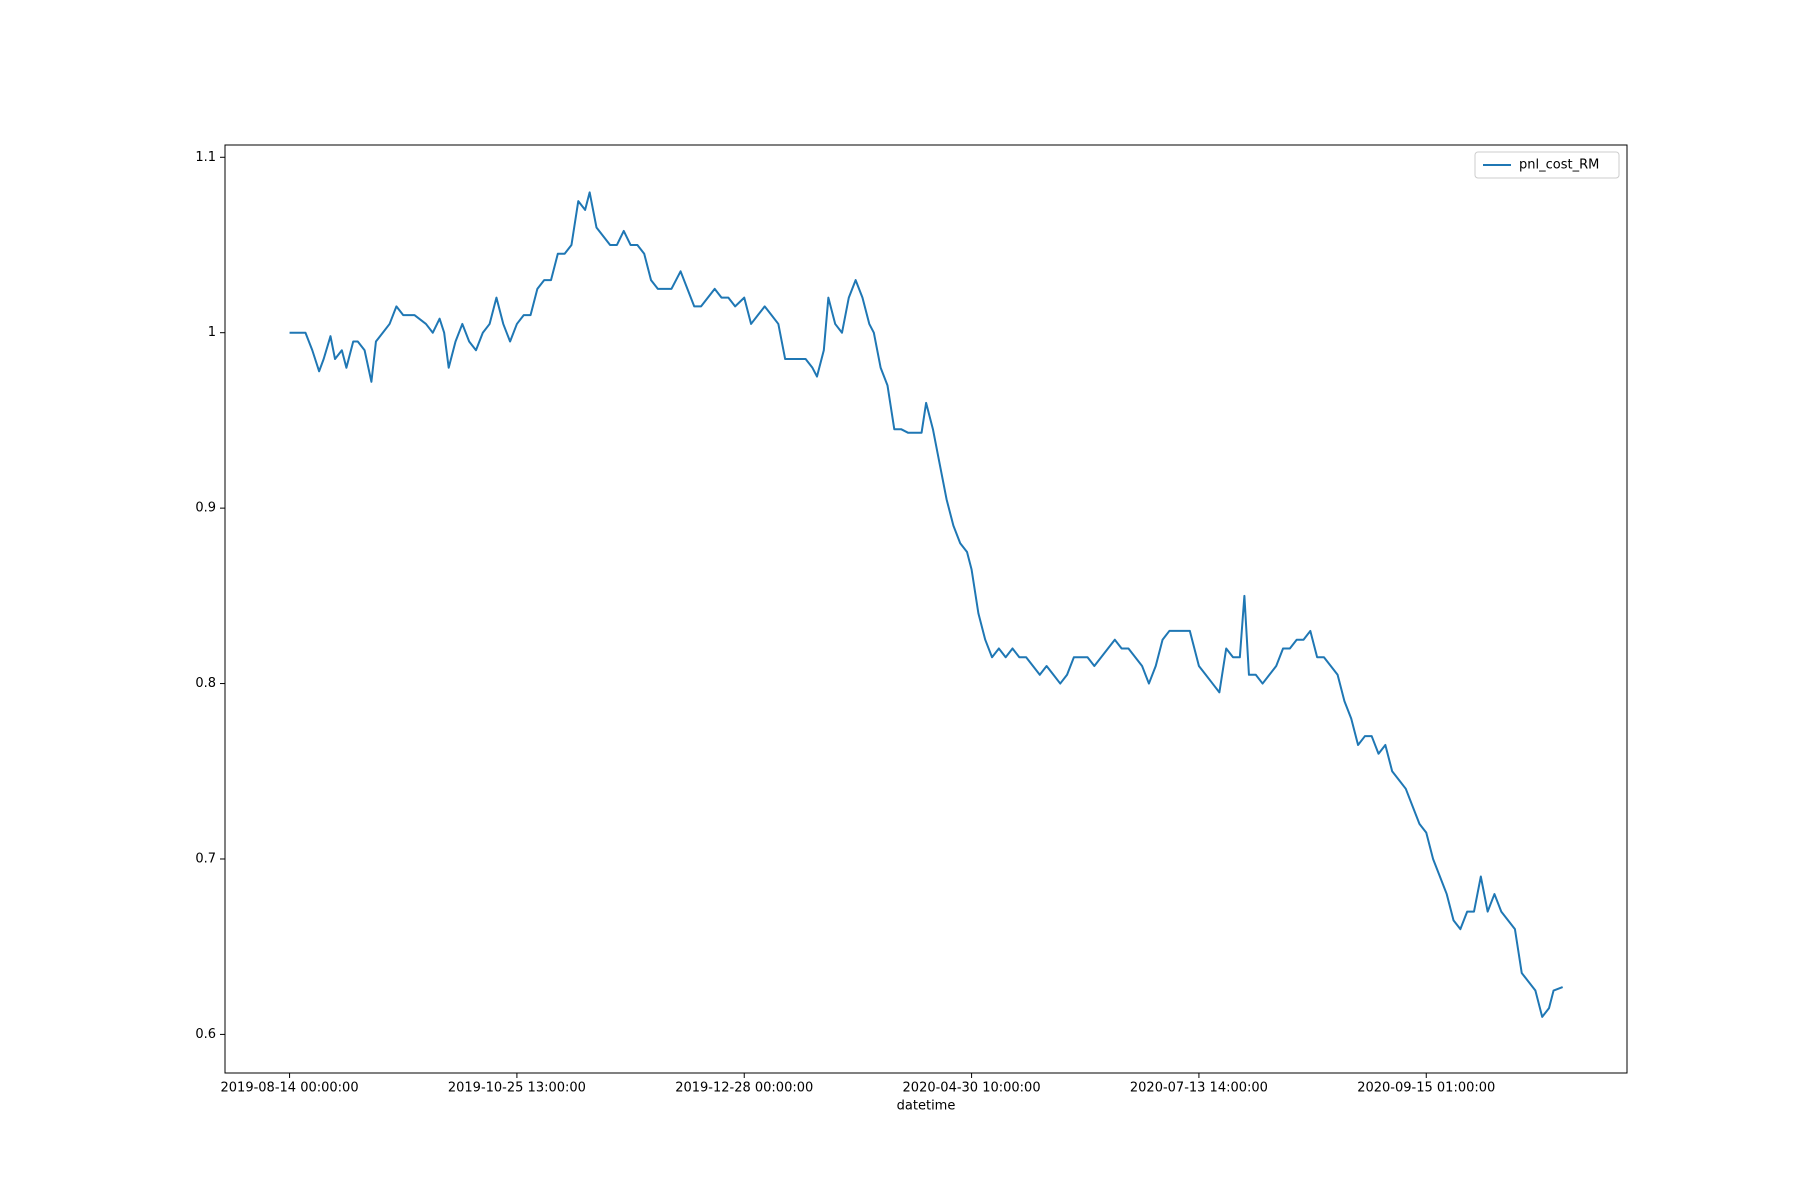 Image resolution: width=1800 pixels, height=1200 pixels. Describe the element at coordinates (205, 858) in the screenshot. I see `y-tick-label: 0.7` at that location.